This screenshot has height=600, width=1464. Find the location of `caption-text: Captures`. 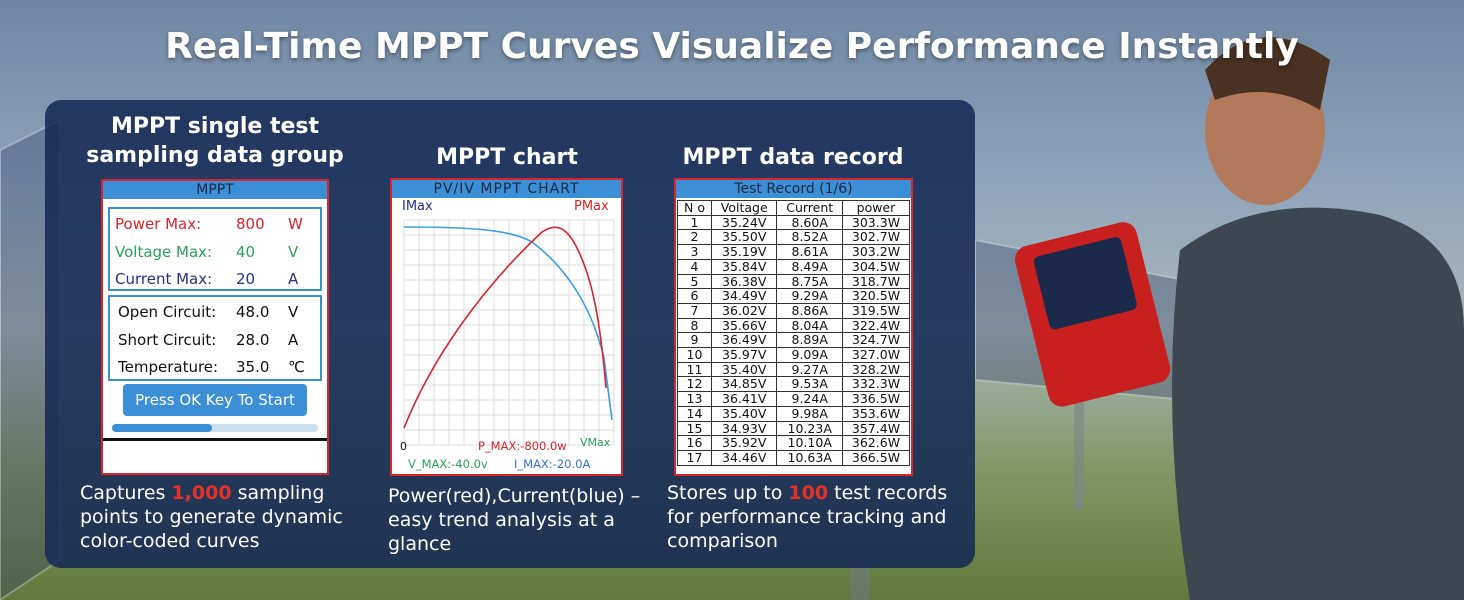

caption-text: Captures is located at coordinates (126, 493).